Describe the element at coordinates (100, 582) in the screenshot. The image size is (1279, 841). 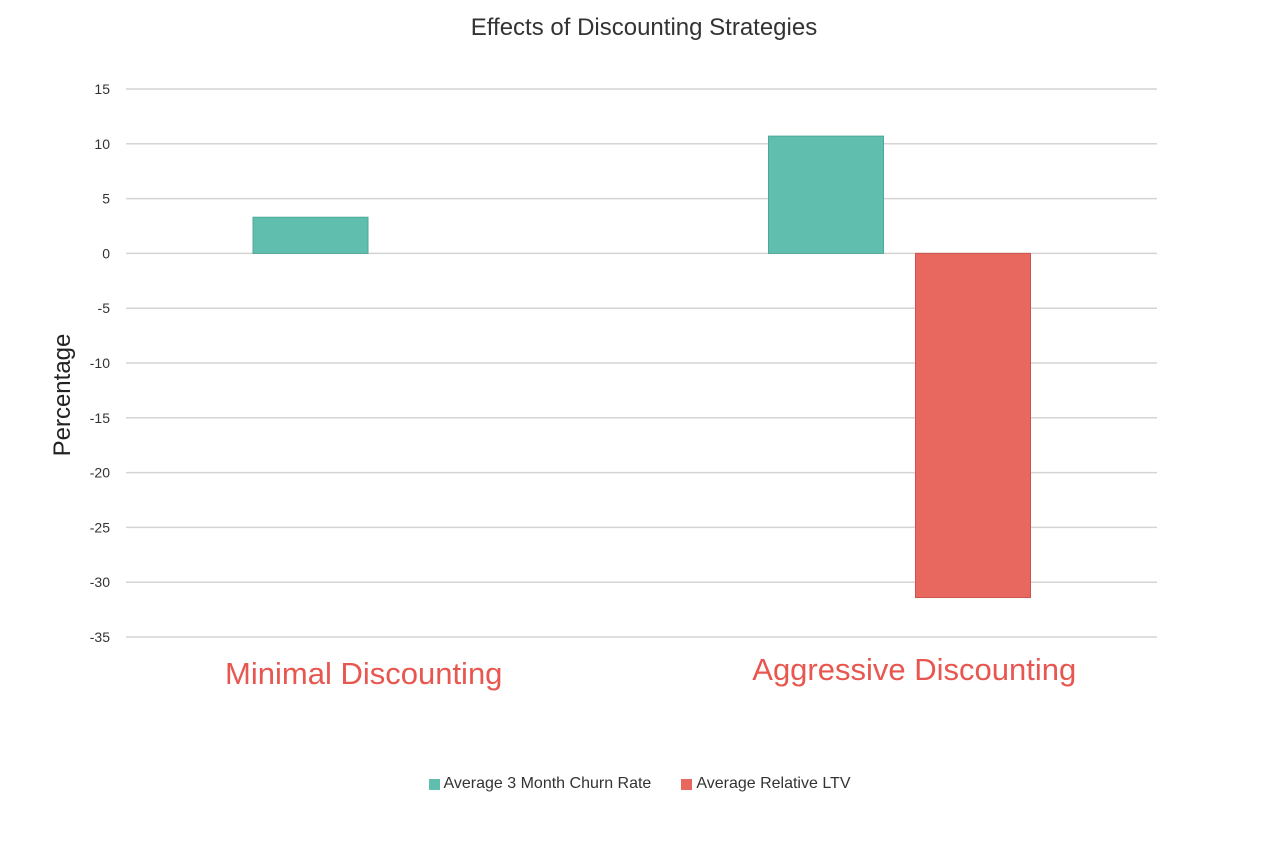
I see `y-tick-label: -30` at that location.